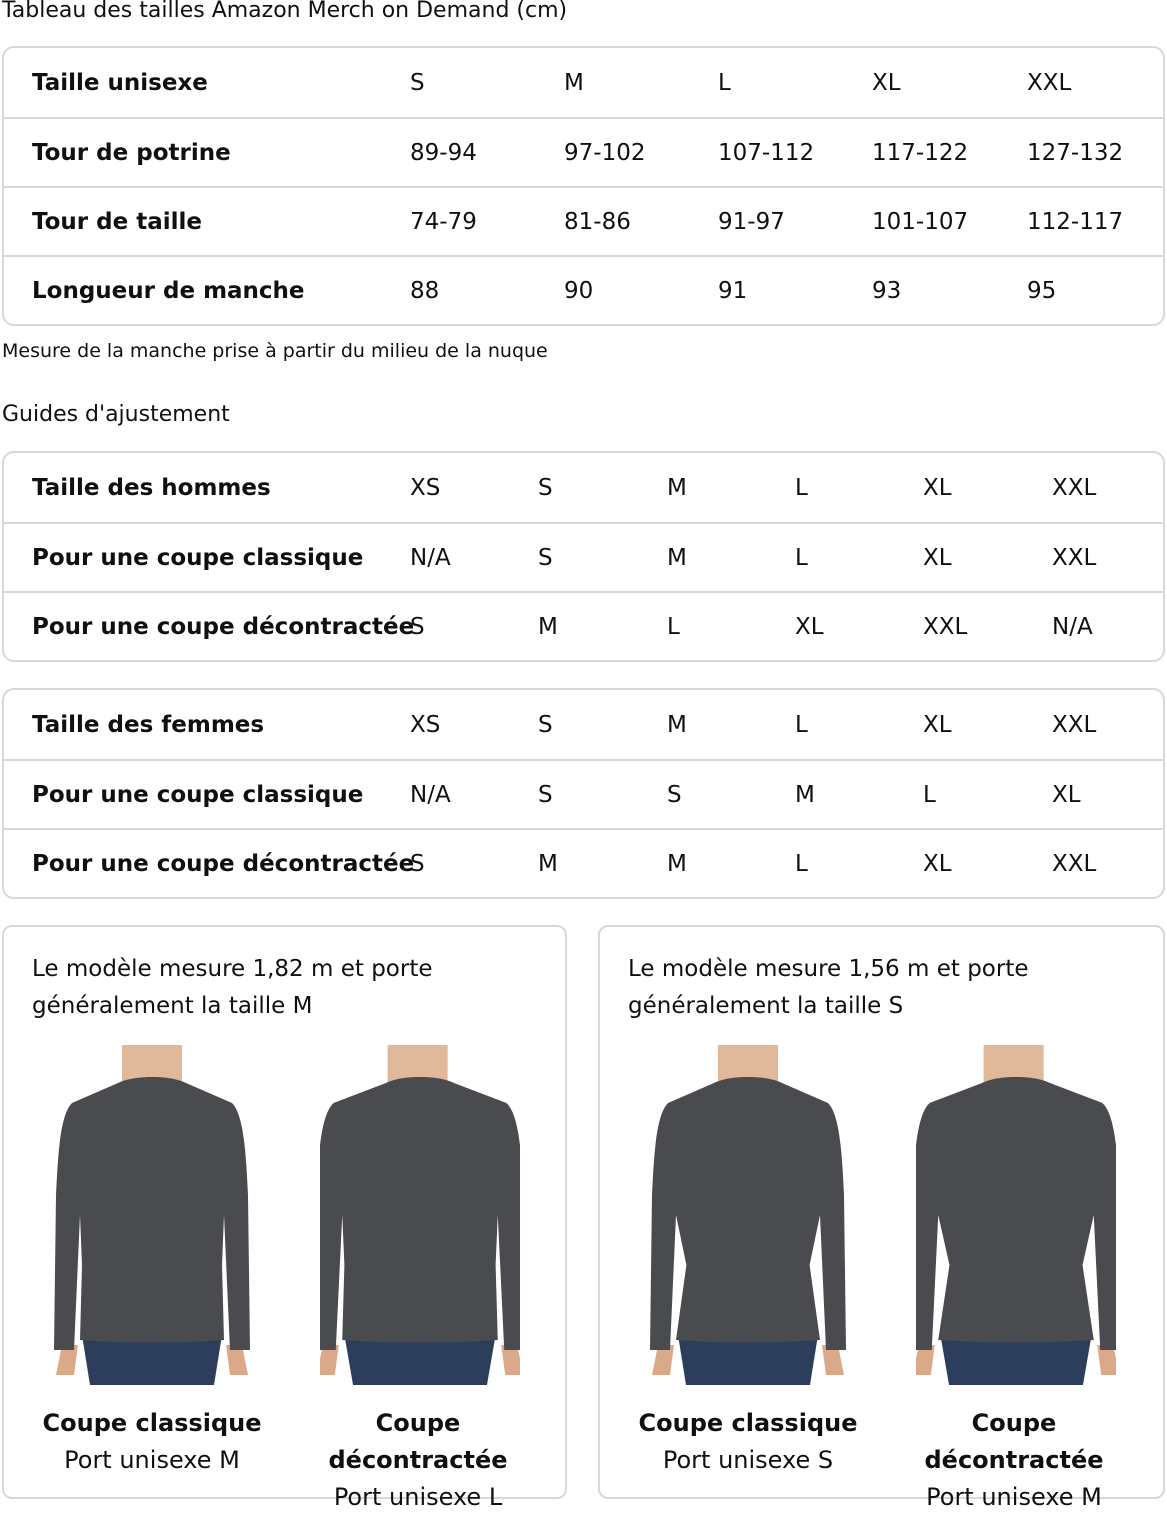 The width and height of the screenshot is (1167, 1516). I want to click on cell-value: 95, so click(1042, 290).